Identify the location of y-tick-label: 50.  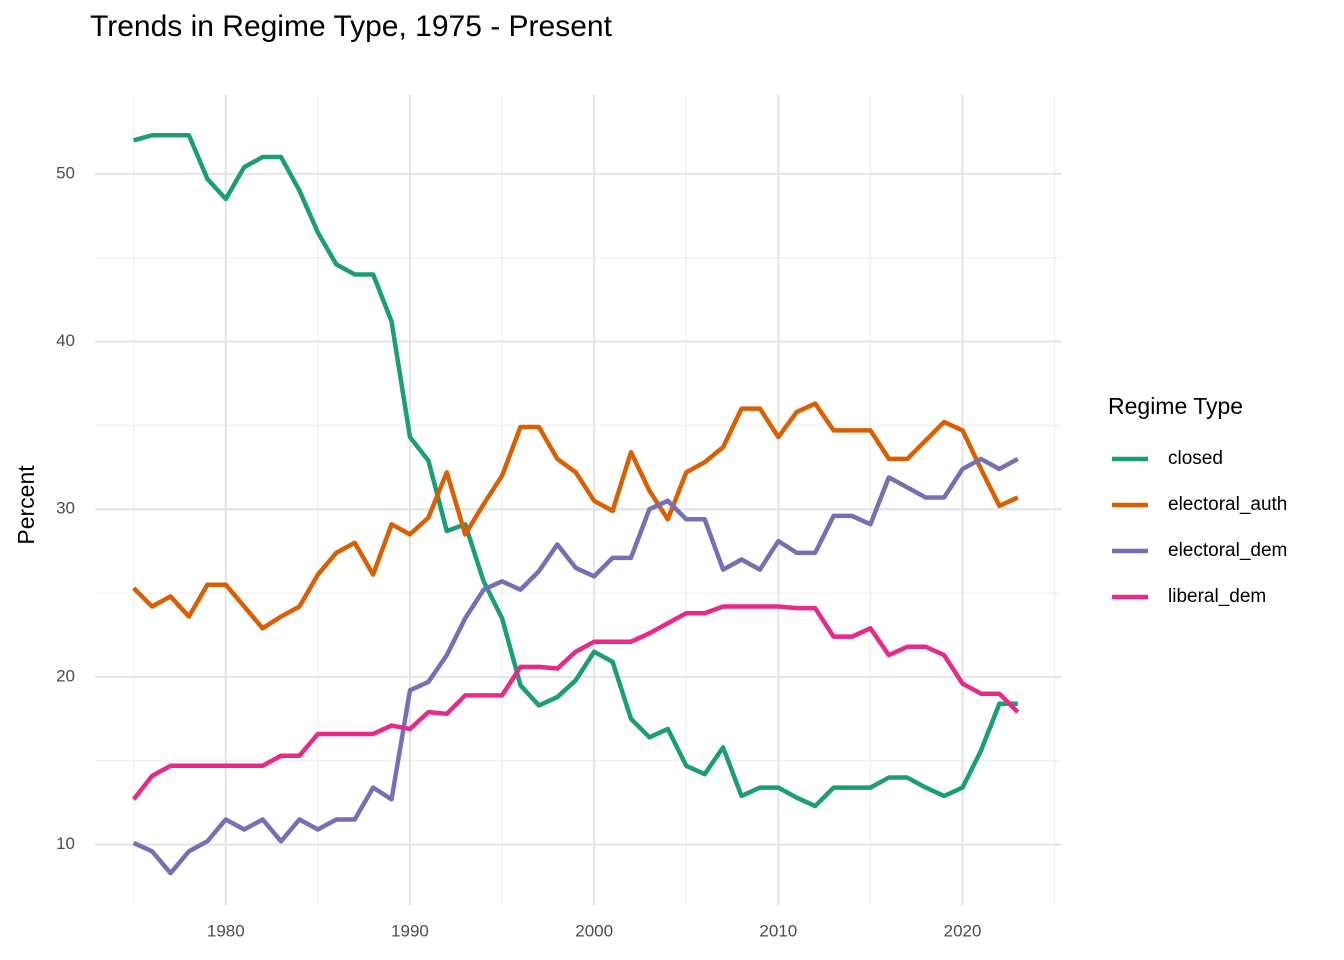
(65, 172).